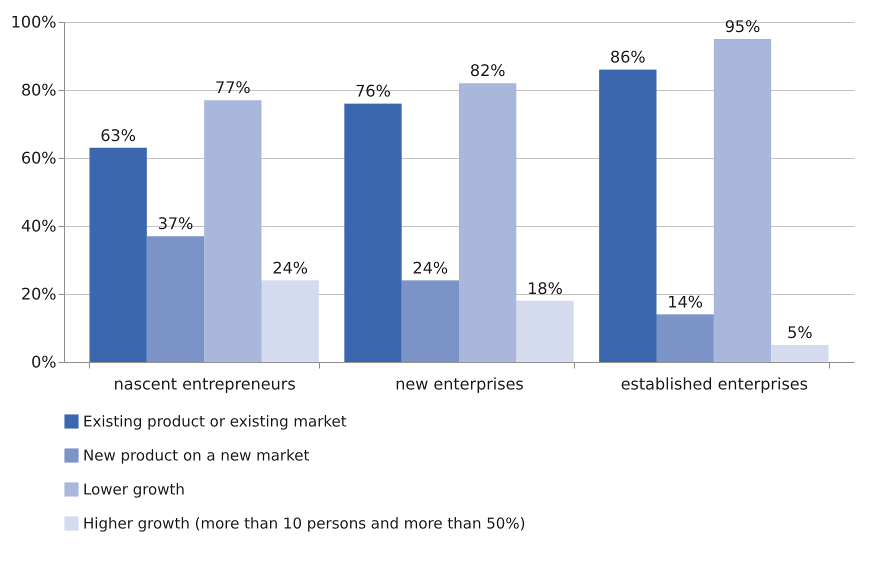  Describe the element at coordinates (38, 294) in the screenshot. I see `y-tick-label: 20%` at that location.